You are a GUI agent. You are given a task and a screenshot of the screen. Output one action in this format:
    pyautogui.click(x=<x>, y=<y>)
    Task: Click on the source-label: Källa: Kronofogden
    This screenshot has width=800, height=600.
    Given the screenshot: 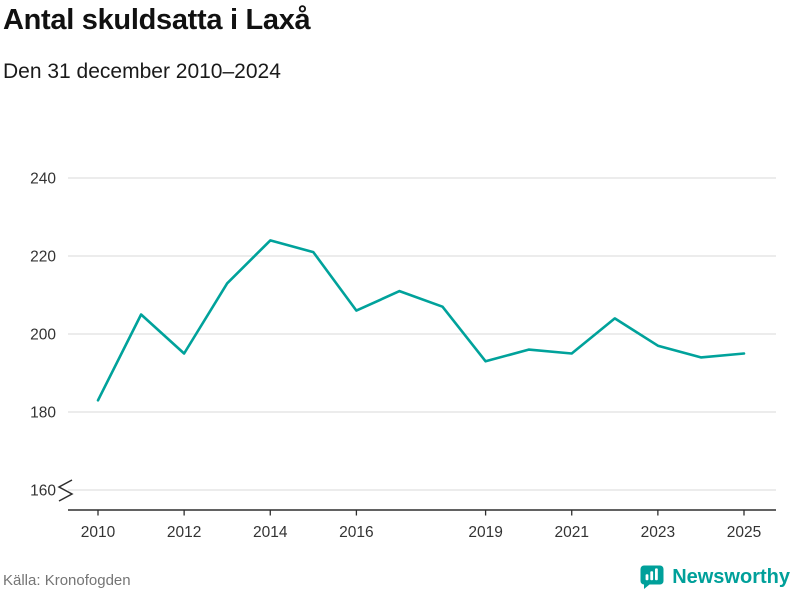 What is the action you would take?
    pyautogui.click(x=67, y=580)
    